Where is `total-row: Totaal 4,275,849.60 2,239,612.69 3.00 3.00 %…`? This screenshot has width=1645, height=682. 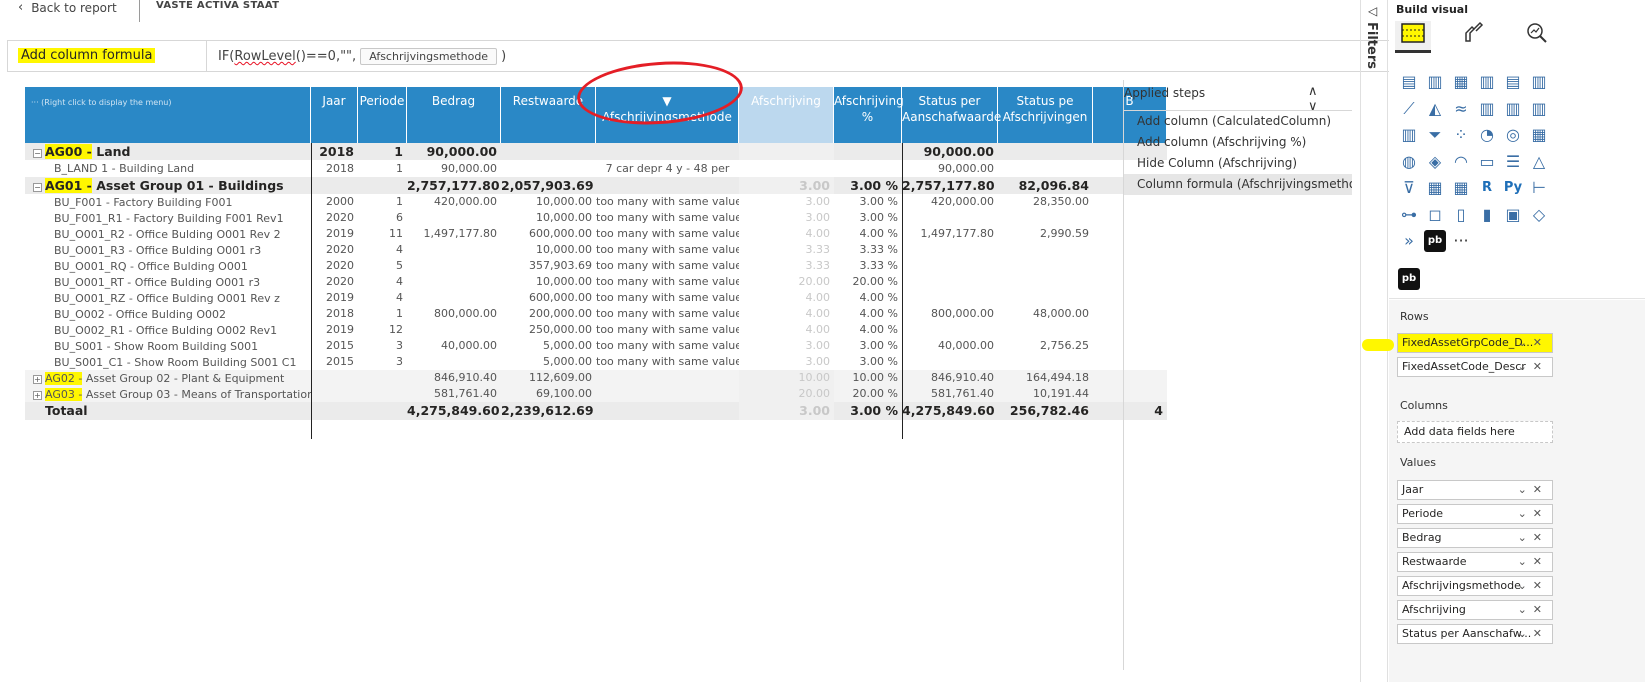
total-row: Totaal 4,275,849.60 2,239,612.69 3.00 3.00 %… is located at coordinates (596, 411).